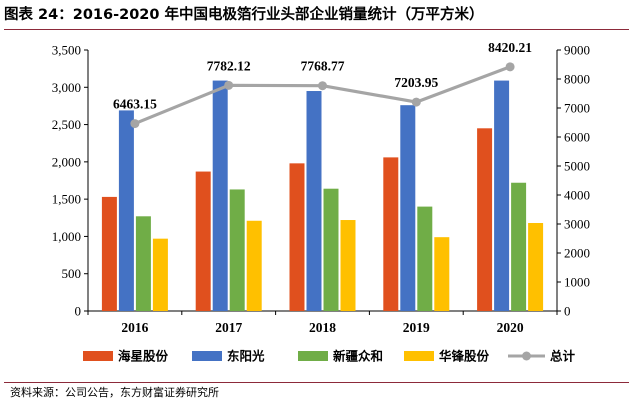 The height and width of the screenshot is (403, 633). What do you see at coordinates (416, 102) in the screenshot?
I see `total-point-2019` at bounding box center [416, 102].